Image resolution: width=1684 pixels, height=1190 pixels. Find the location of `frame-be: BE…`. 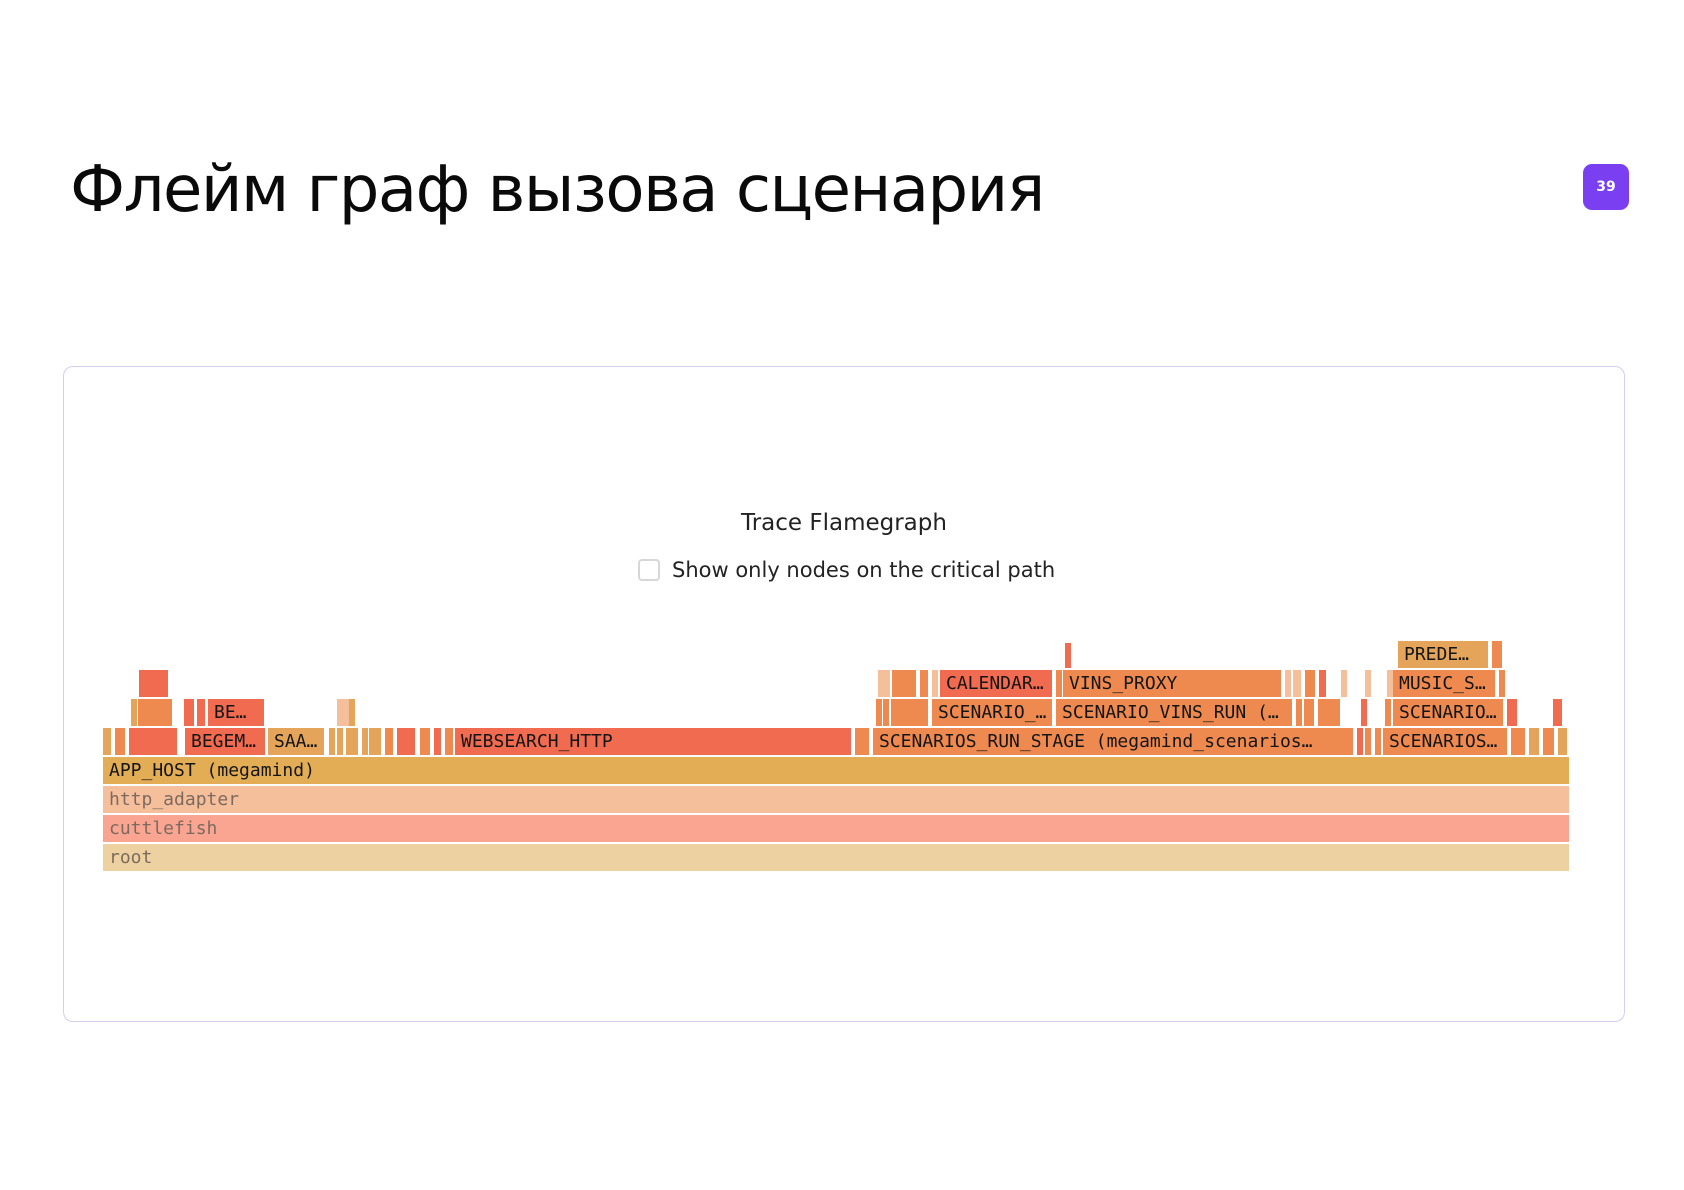

frame-be: BE… is located at coordinates (237, 712).